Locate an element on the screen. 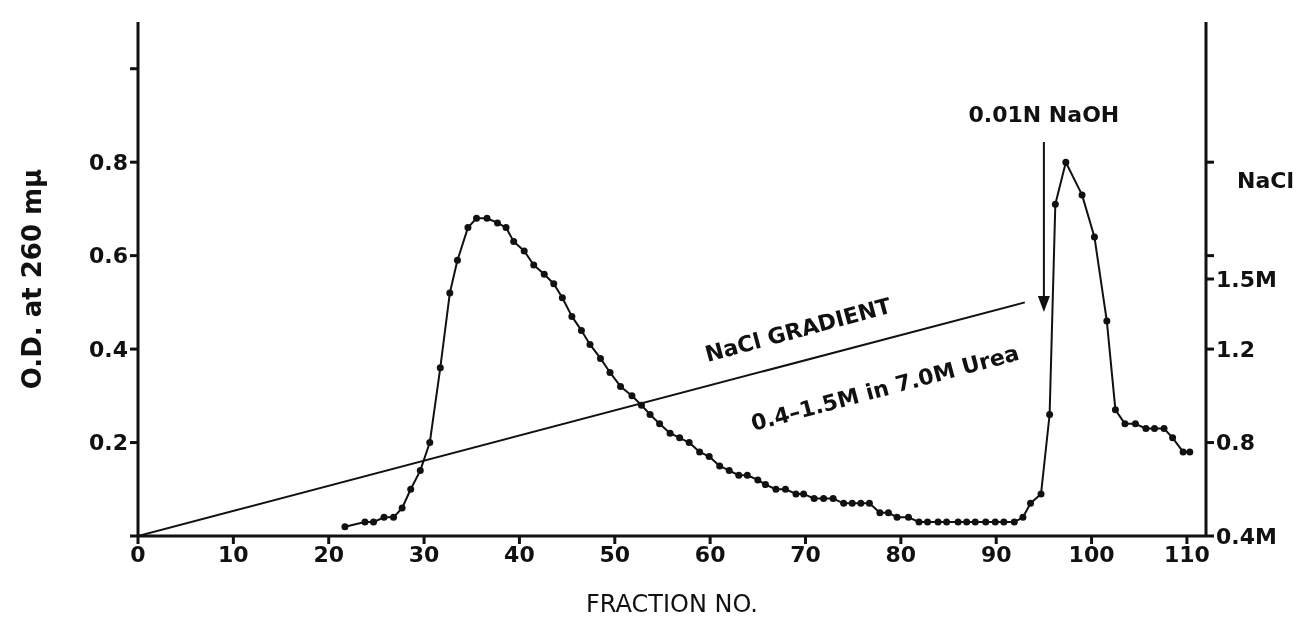 This screenshot has width=1304, height=634. y-tick-label: 0.4 is located at coordinates (108, 349).